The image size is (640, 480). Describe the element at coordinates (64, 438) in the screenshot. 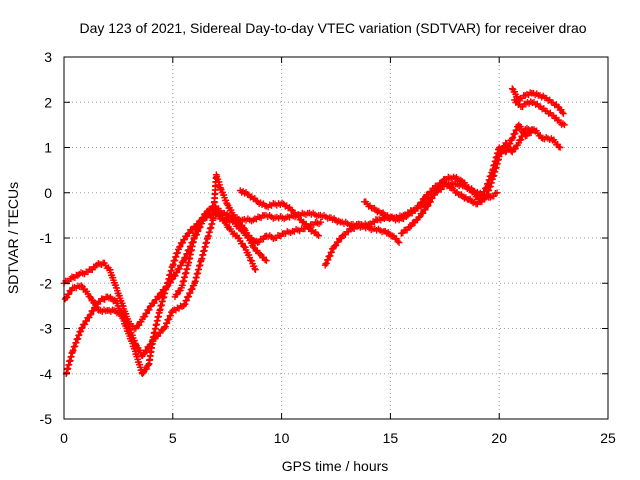

I see `x-tick-label: 0` at that location.